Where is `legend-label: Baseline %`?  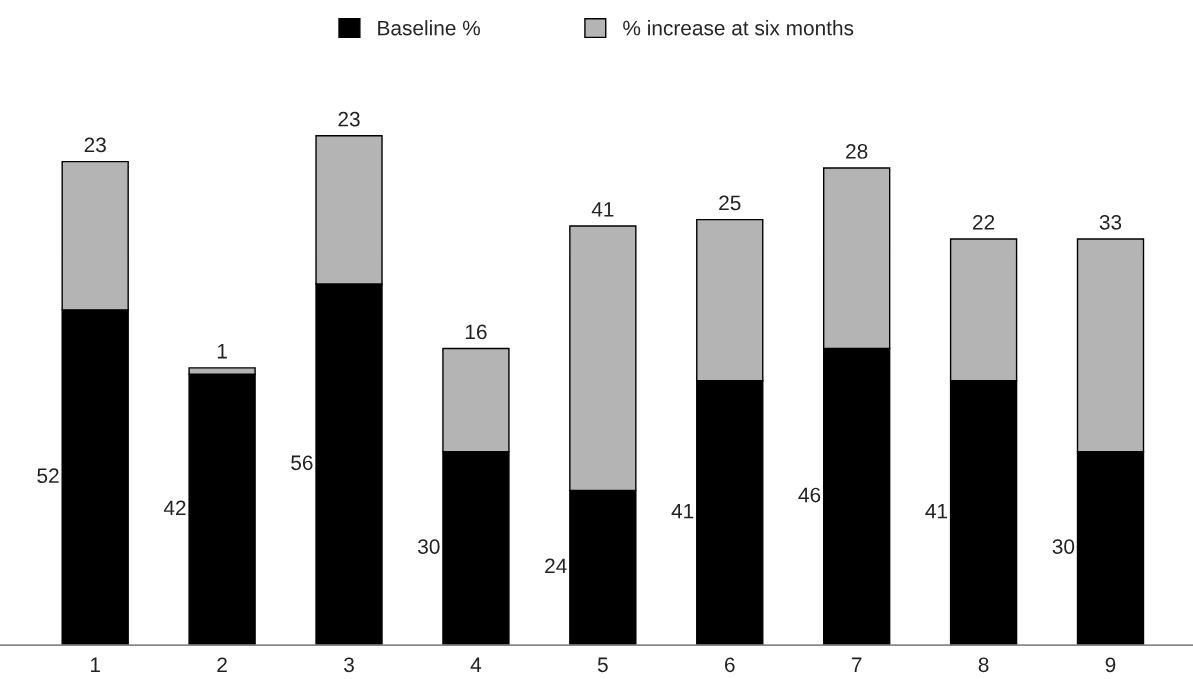
legend-label: Baseline % is located at coordinates (429, 28).